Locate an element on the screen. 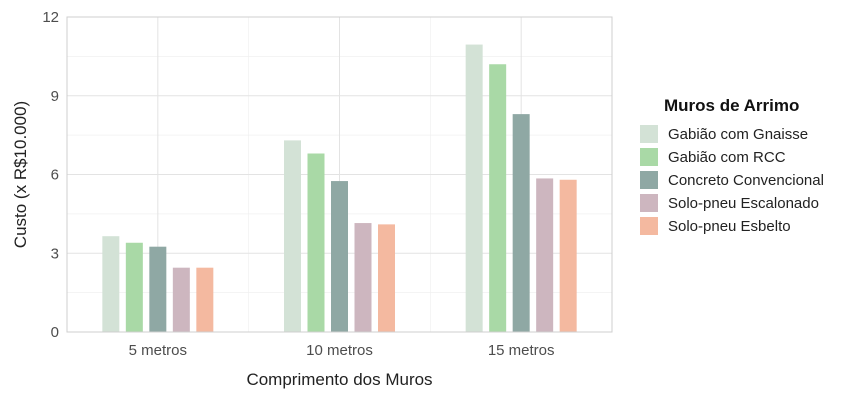 Image resolution: width=863 pixels, height=394 pixels. x-tick-label: 10 metros is located at coordinates (339, 350).